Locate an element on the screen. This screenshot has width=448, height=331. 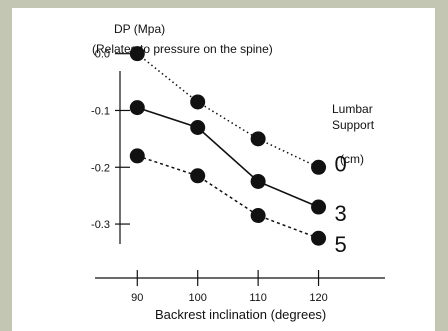
series-label: 5 is located at coordinates (341, 244).